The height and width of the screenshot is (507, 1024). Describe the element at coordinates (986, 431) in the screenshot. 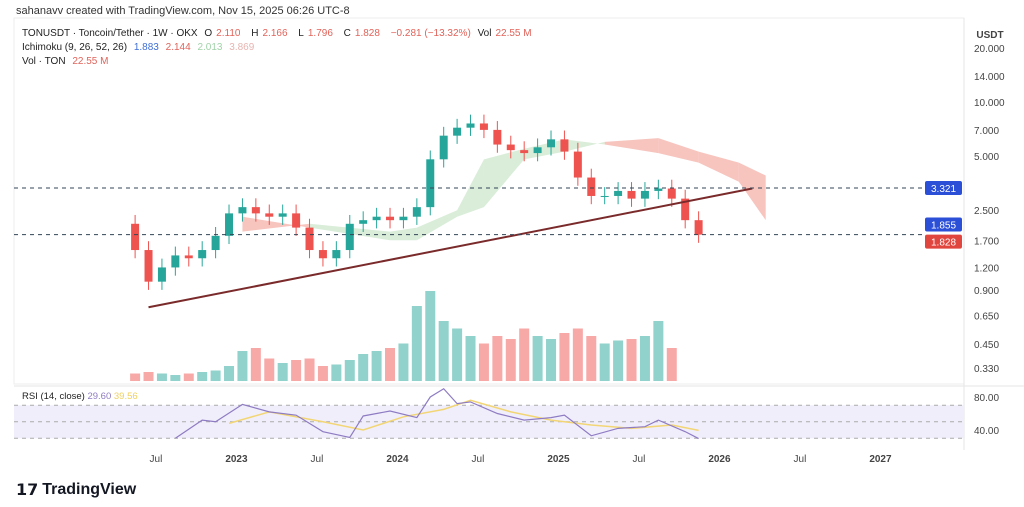

I see `rsi-tick-label: 40.00` at that location.